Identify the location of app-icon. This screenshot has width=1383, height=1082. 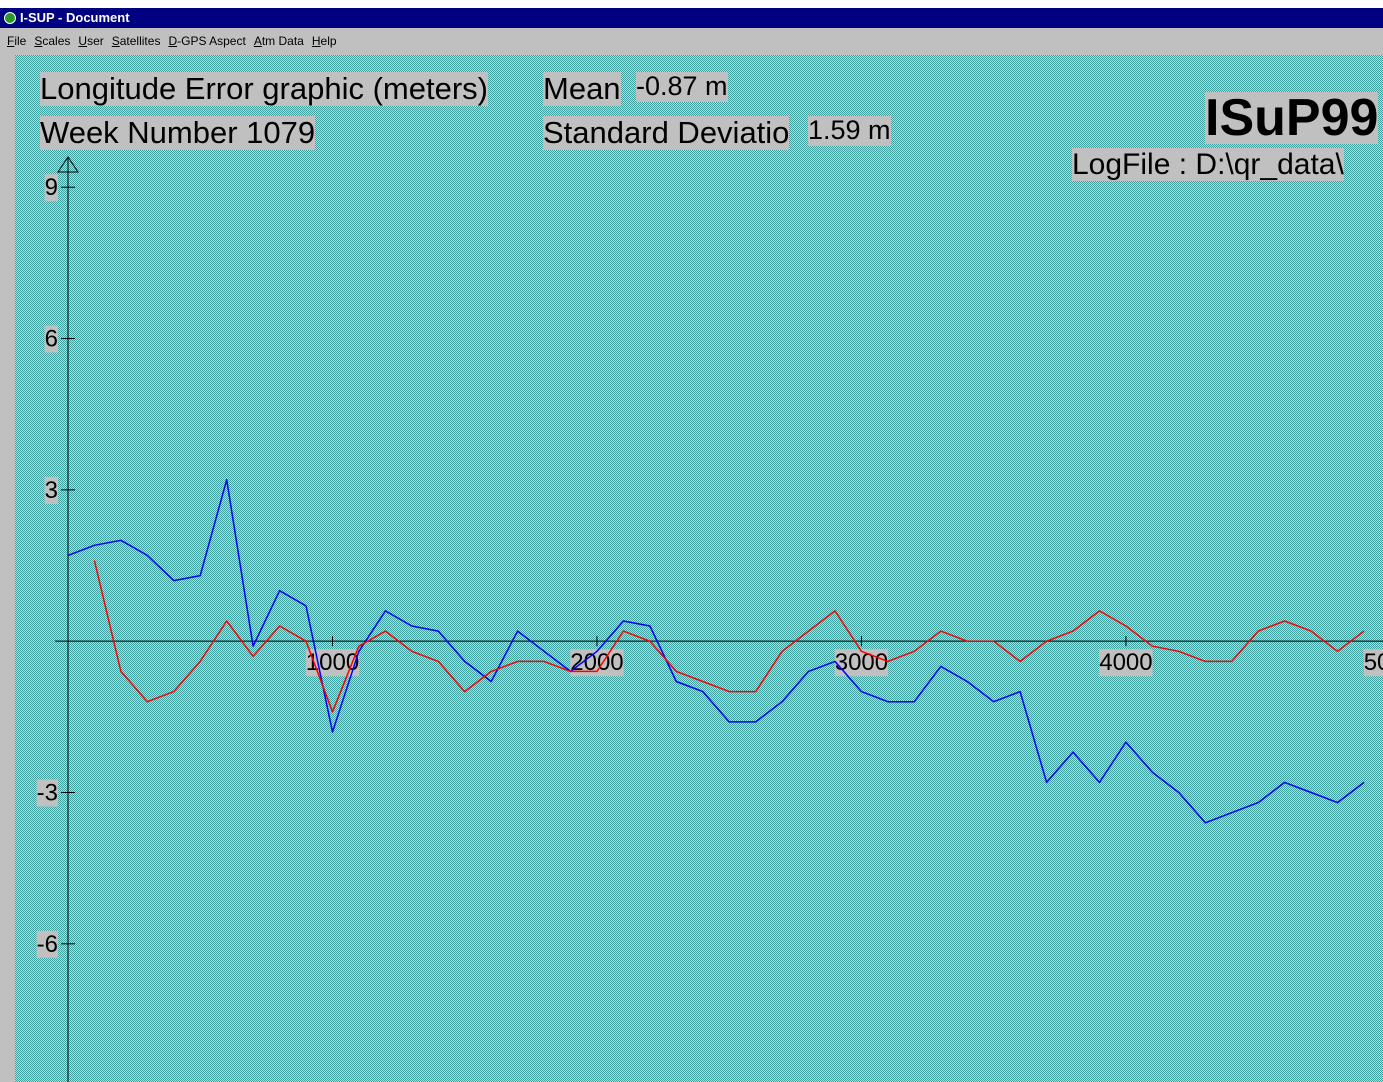
(10, 18).